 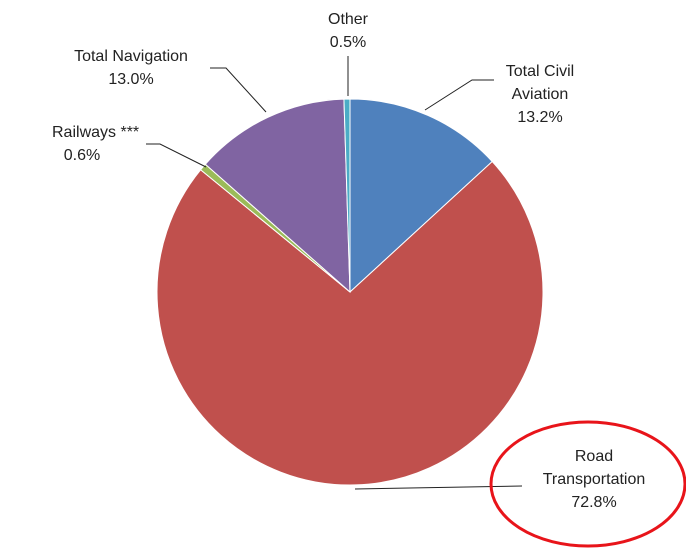 I want to click on slice-value: 0.6%, so click(x=82, y=155).